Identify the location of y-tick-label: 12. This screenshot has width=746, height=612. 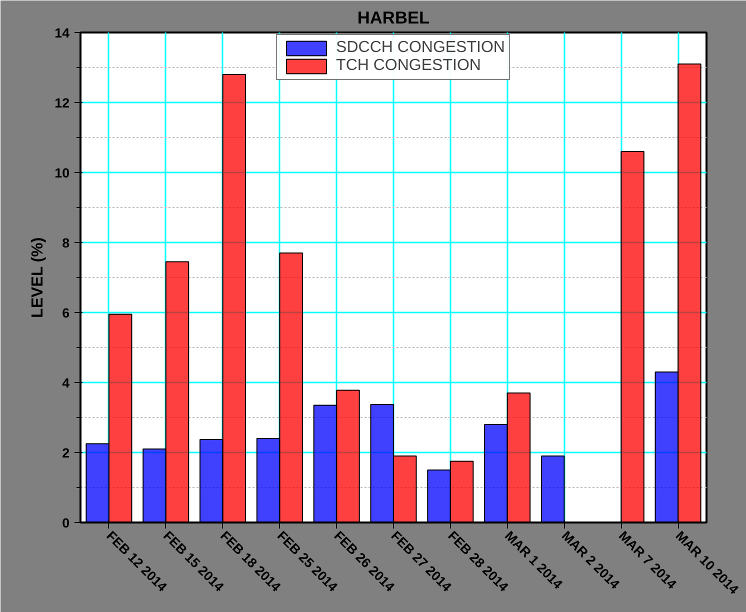
(62, 103).